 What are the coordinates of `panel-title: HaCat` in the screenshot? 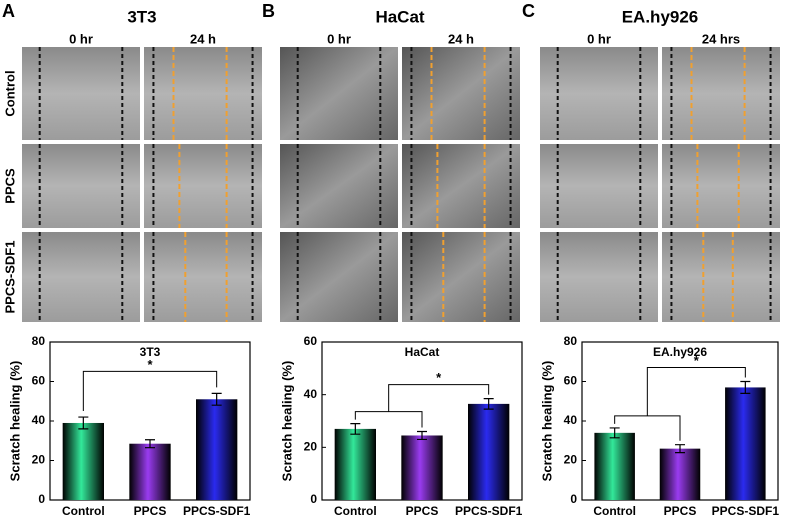 It's located at (399, 16).